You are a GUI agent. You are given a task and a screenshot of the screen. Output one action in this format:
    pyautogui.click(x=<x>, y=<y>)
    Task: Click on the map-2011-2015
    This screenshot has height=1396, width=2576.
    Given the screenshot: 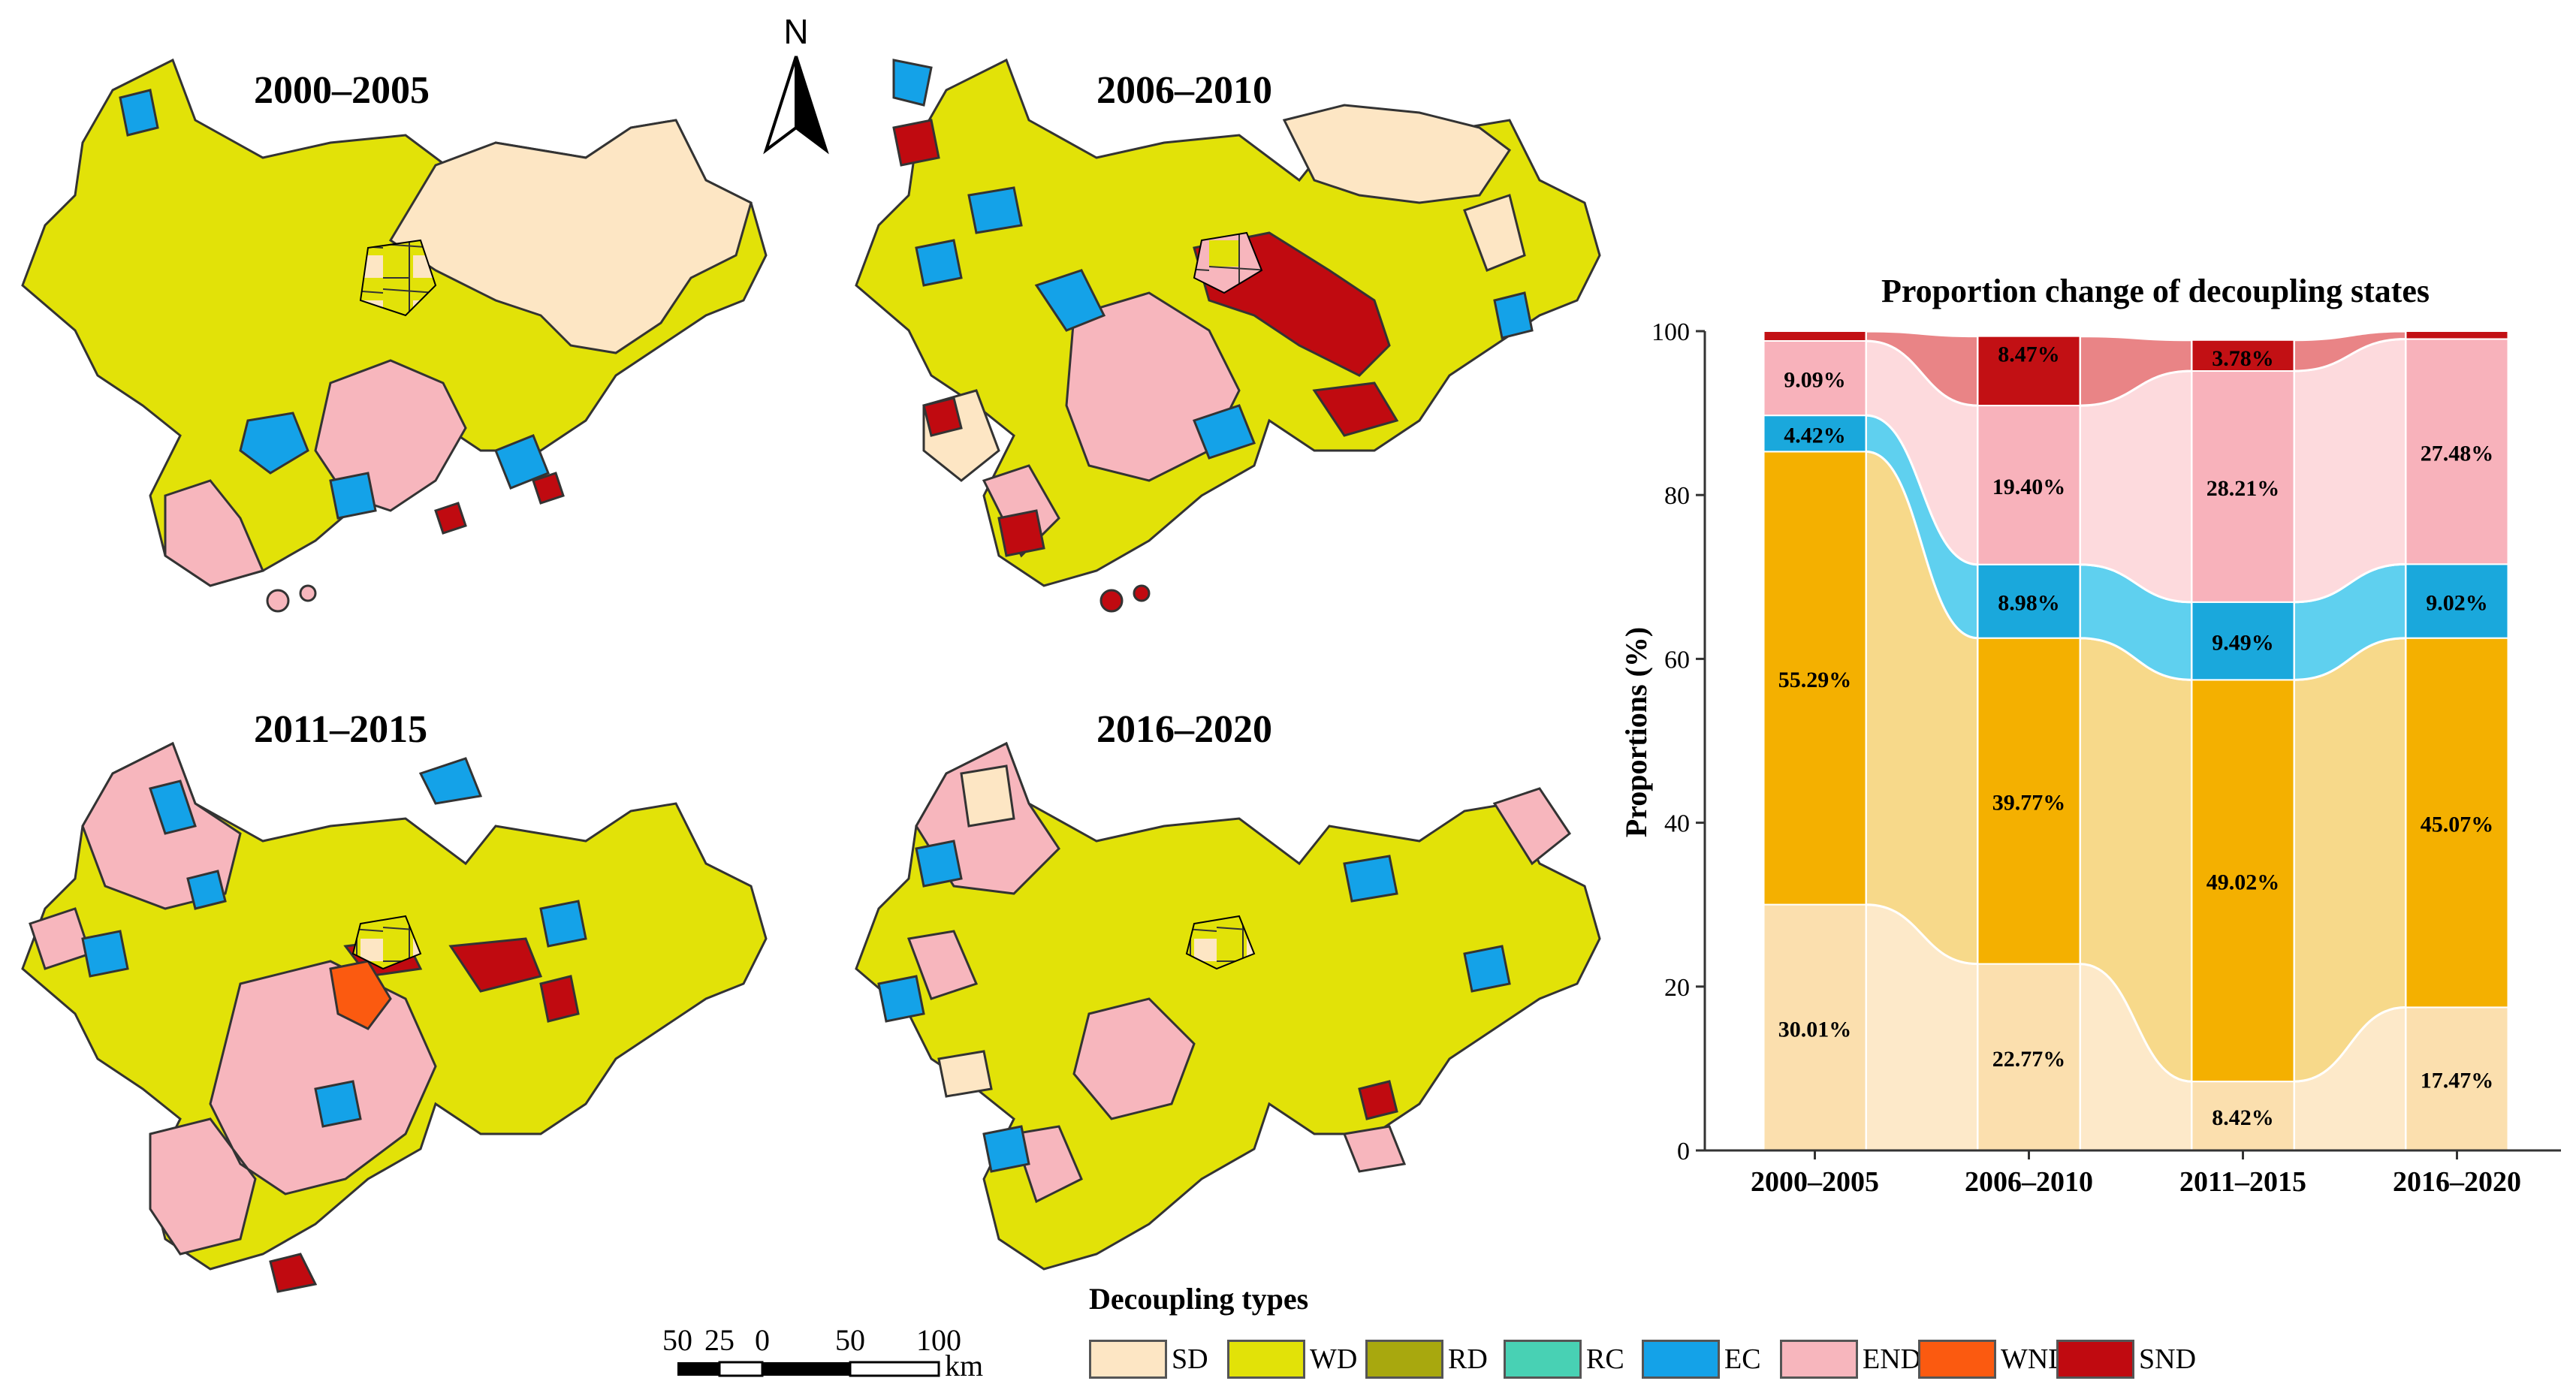 What is the action you would take?
    pyautogui.click(x=394, y=1017)
    